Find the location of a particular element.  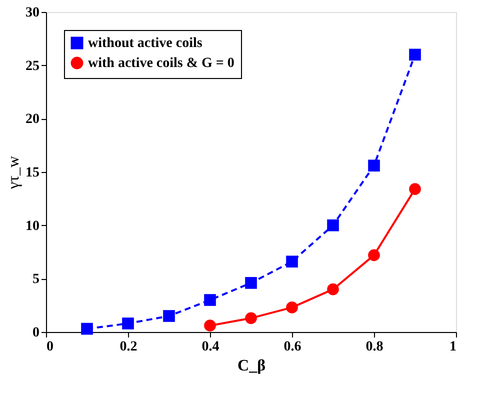

x-axis-title: C_β is located at coordinates (252, 366).